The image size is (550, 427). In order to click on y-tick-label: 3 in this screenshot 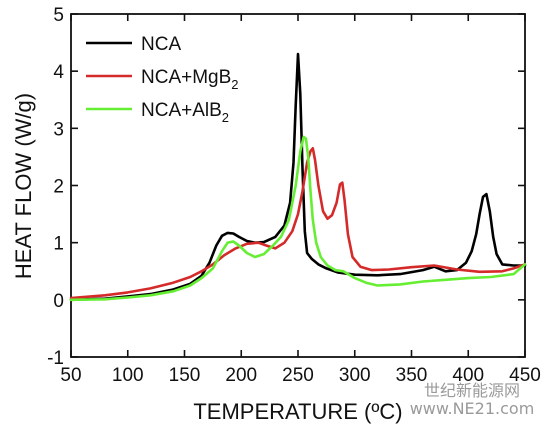, I will do `click(58, 129)`.